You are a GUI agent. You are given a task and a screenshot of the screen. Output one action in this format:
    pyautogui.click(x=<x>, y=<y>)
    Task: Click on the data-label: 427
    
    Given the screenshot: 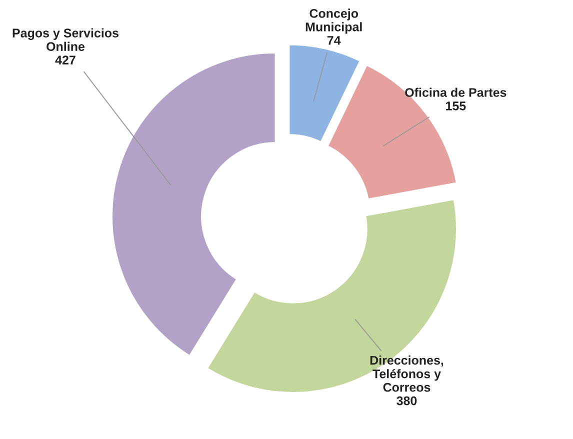 What is the action you would take?
    pyautogui.click(x=65, y=60)
    